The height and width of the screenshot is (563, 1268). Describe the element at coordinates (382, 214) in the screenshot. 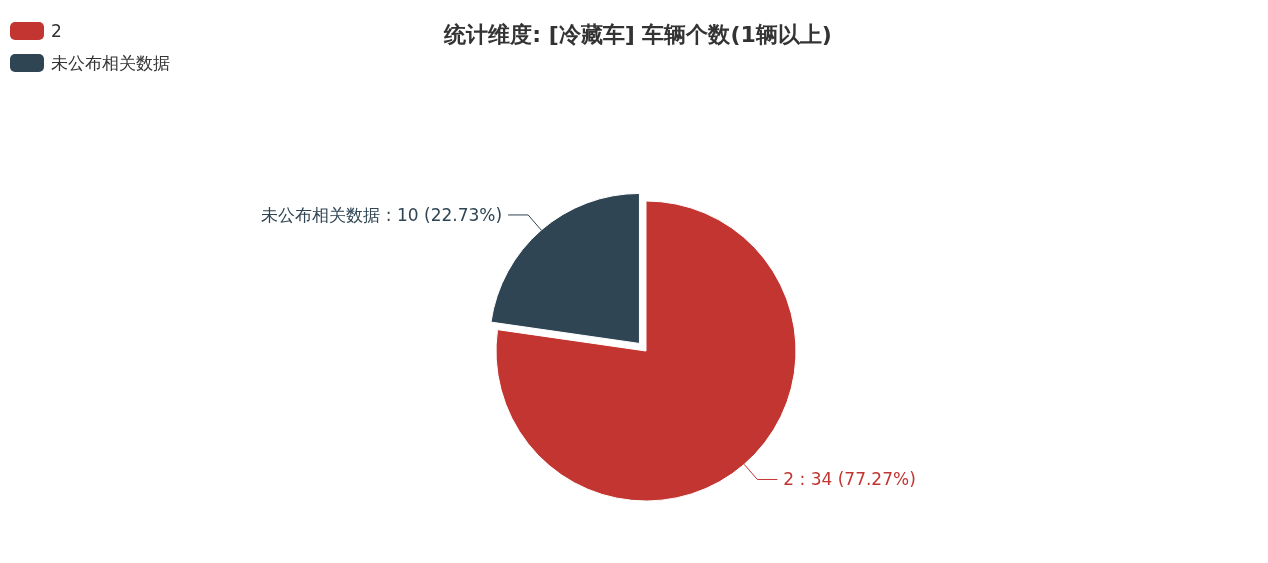

I see `data-label: 未公布相关数据 : 10 (22.73%)` at that location.